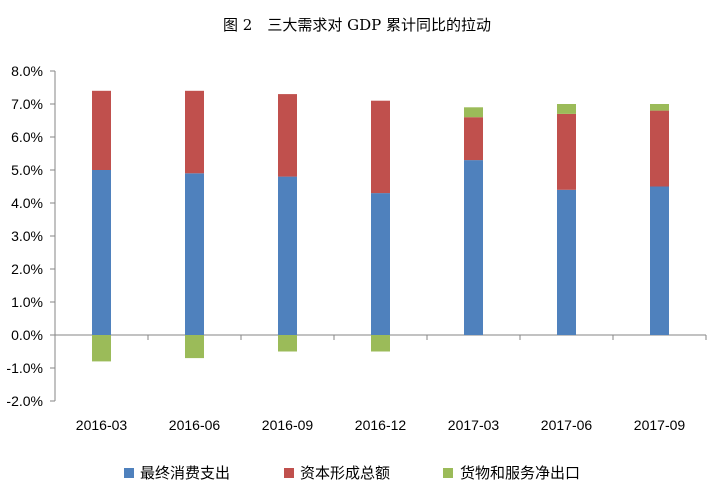 Image resolution: width=714 pixels, height=497 pixels. Describe the element at coordinates (102, 425) in the screenshot. I see `x-tick-label: 2016-03` at that location.